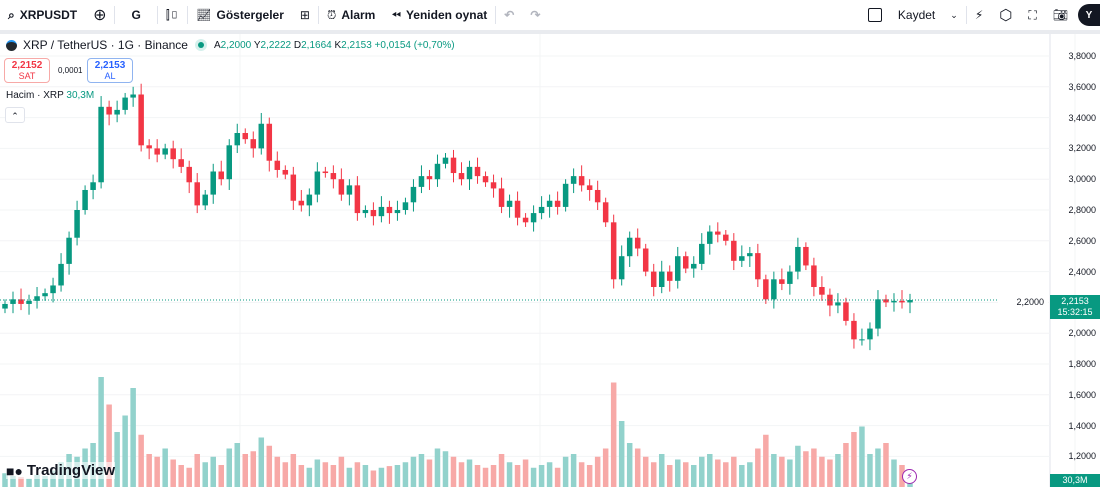 This screenshot has width=1100, height=487. What do you see at coordinates (875, 15) in the screenshot?
I see `layout-checkbox` at bounding box center [875, 15].